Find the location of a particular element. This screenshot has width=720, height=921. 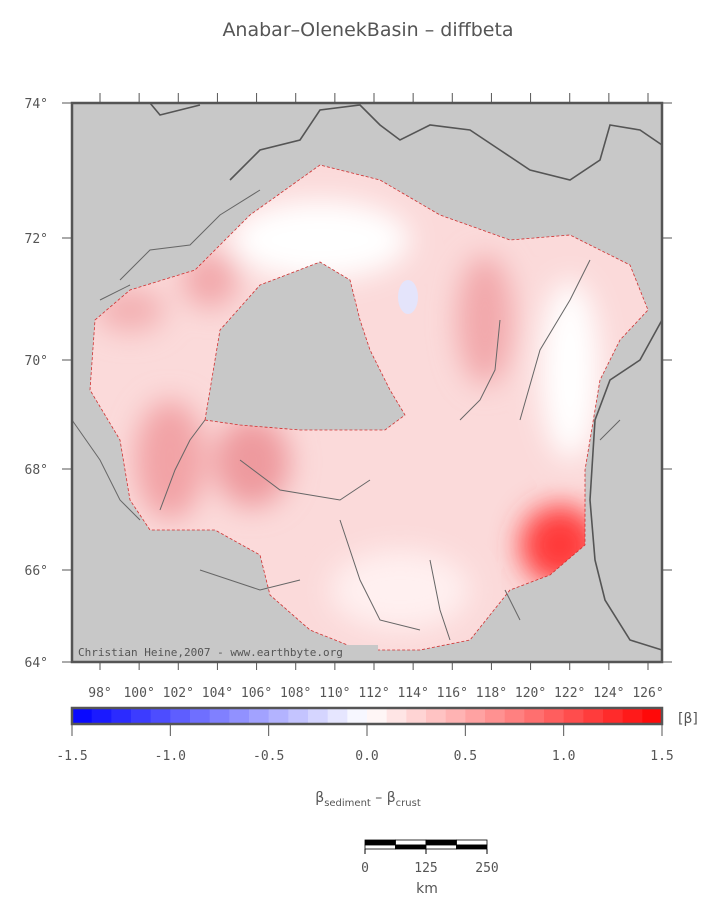

lon-label: 102° is located at coordinates (178, 693).